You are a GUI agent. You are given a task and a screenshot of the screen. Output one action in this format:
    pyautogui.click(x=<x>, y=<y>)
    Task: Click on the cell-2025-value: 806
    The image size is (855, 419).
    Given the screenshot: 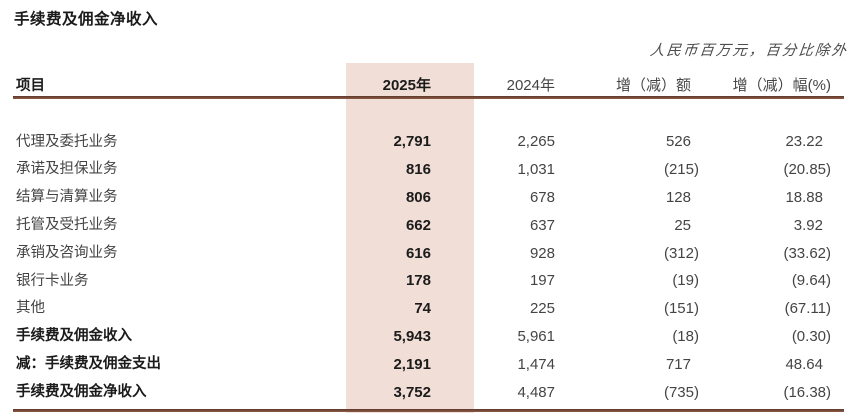 What is the action you would take?
    pyautogui.click(x=418, y=197)
    